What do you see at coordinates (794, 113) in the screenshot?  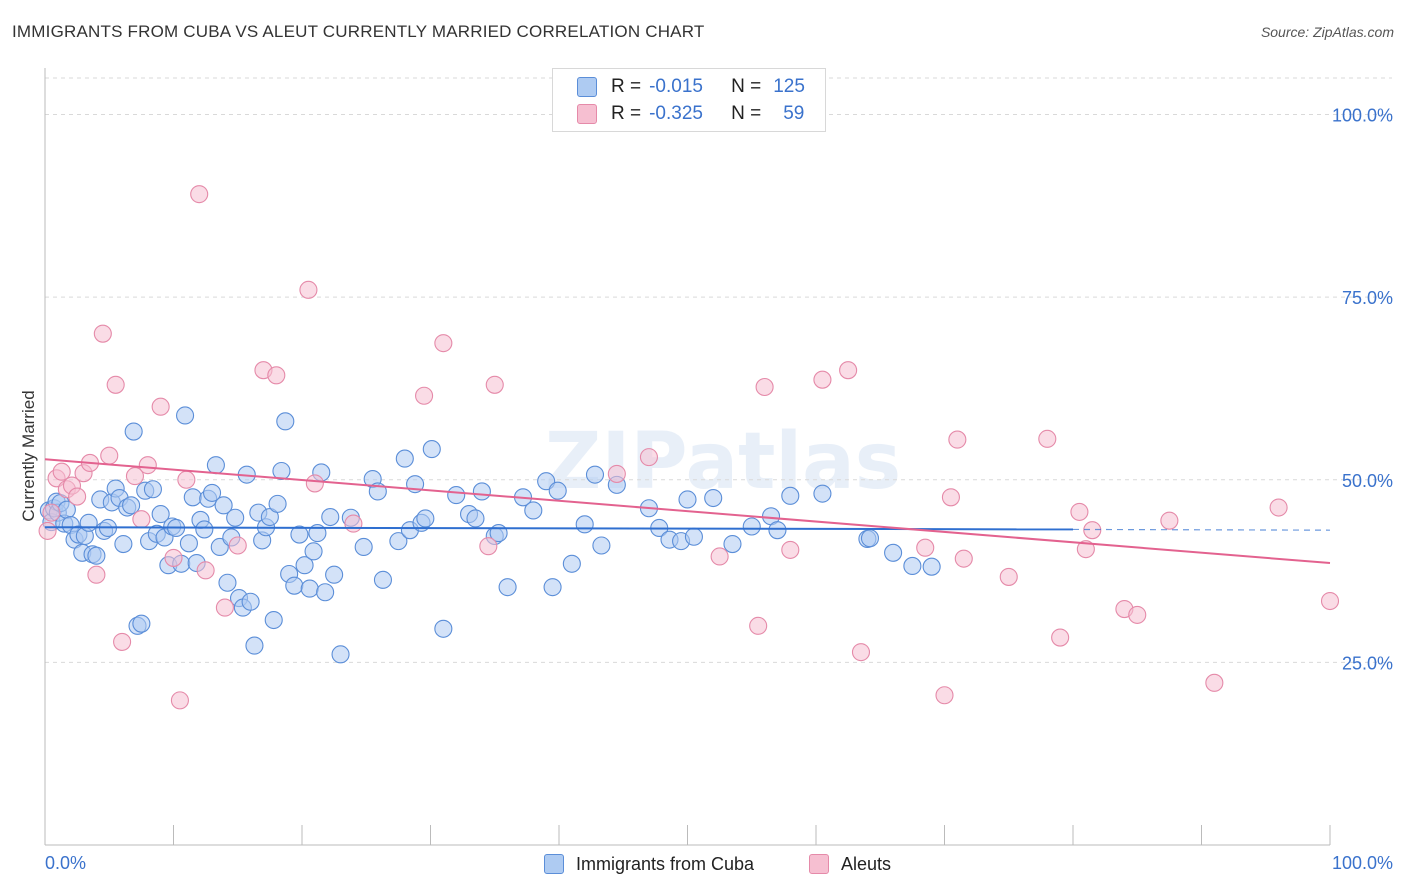 I see `legend-n-value: 59` at bounding box center [794, 113].